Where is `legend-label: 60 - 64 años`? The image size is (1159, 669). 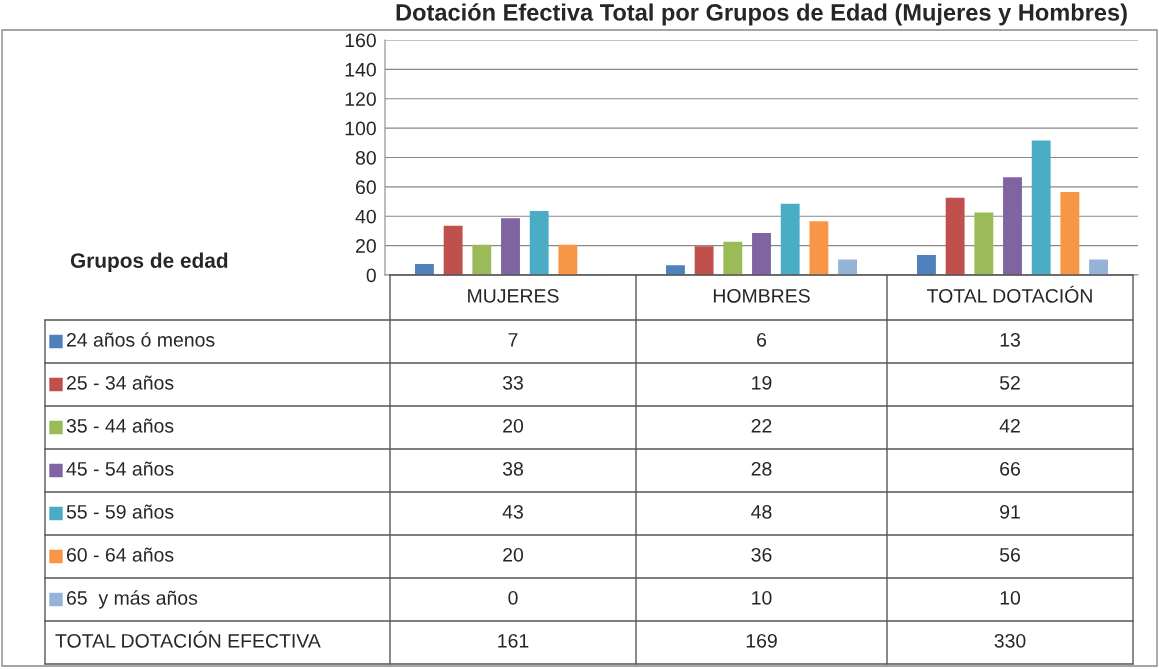
legend-label: 60 - 64 años is located at coordinates (120, 554).